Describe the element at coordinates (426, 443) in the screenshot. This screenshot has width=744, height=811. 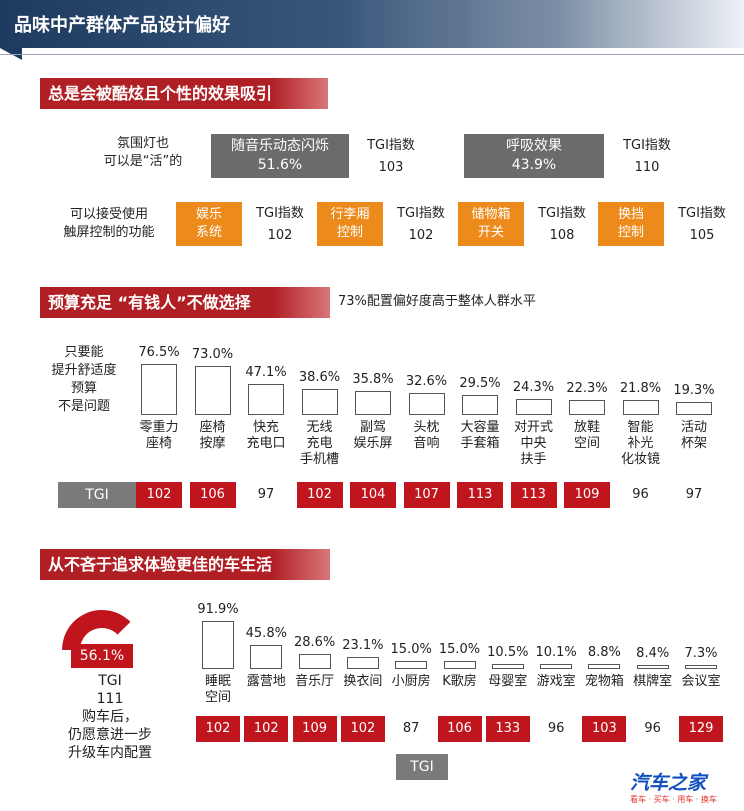
I see `category-line-comfort-5-1: 音响` at that location.